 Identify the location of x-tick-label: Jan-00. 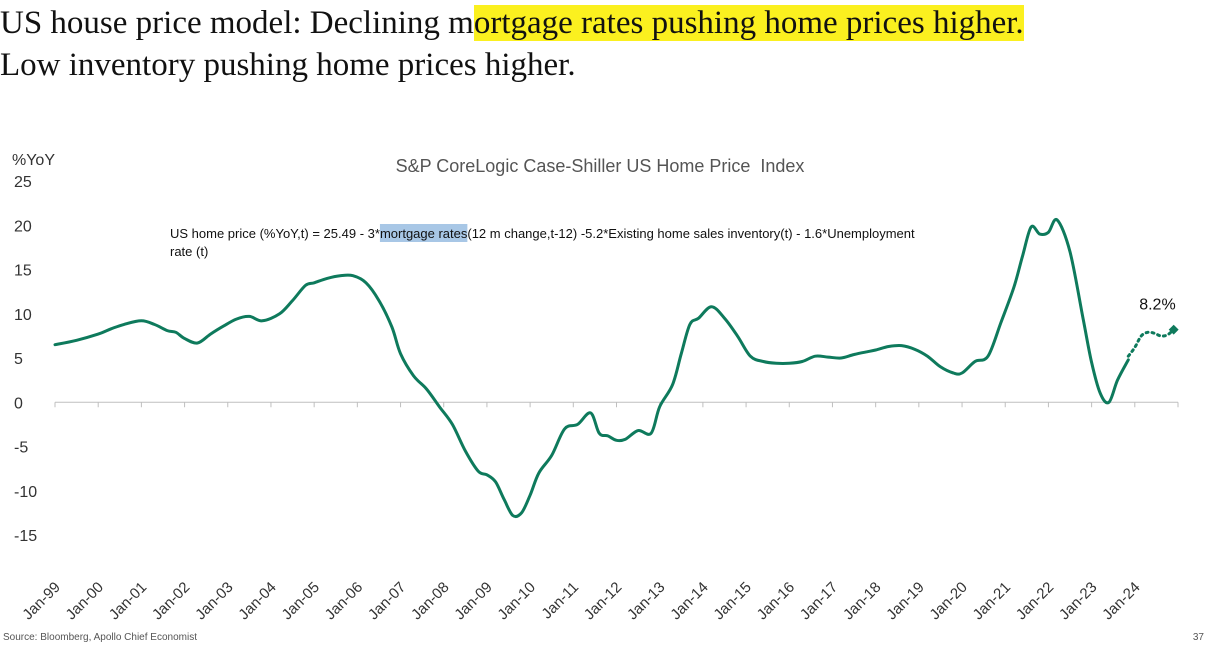
(85, 601).